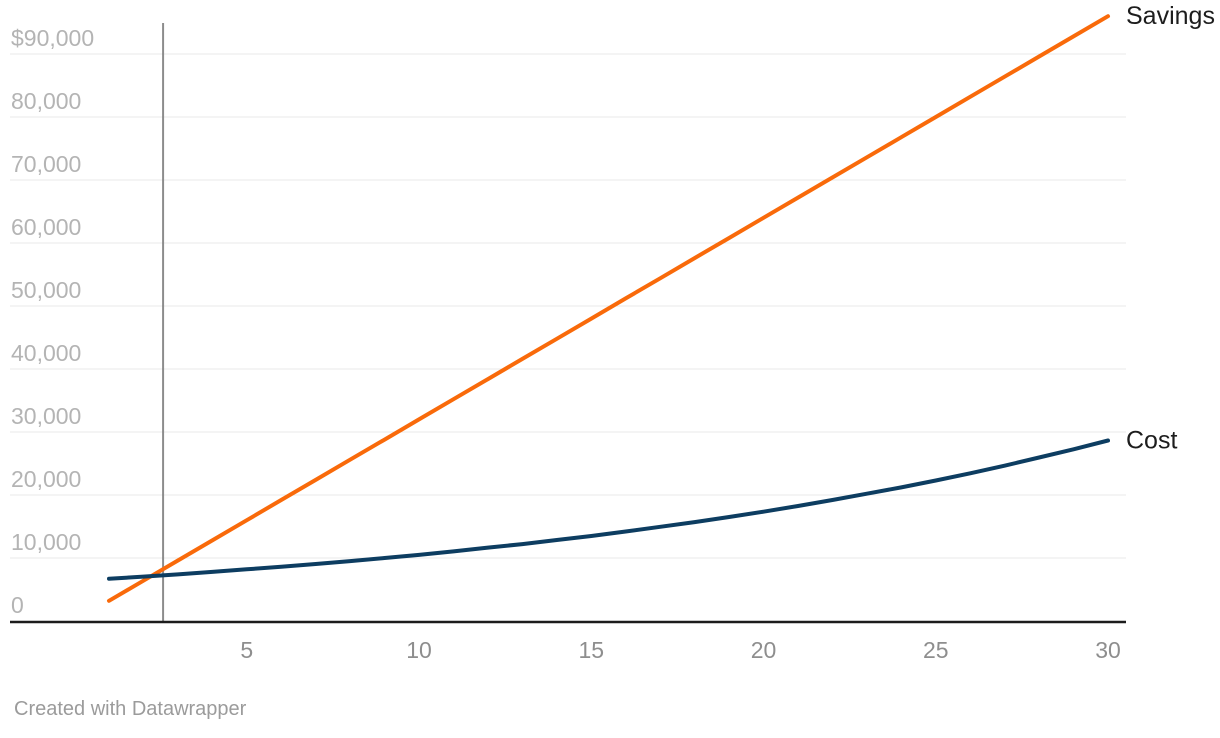  I want to click on x-axis-labels: 5 10 15 20 25 30, so click(680, 650).